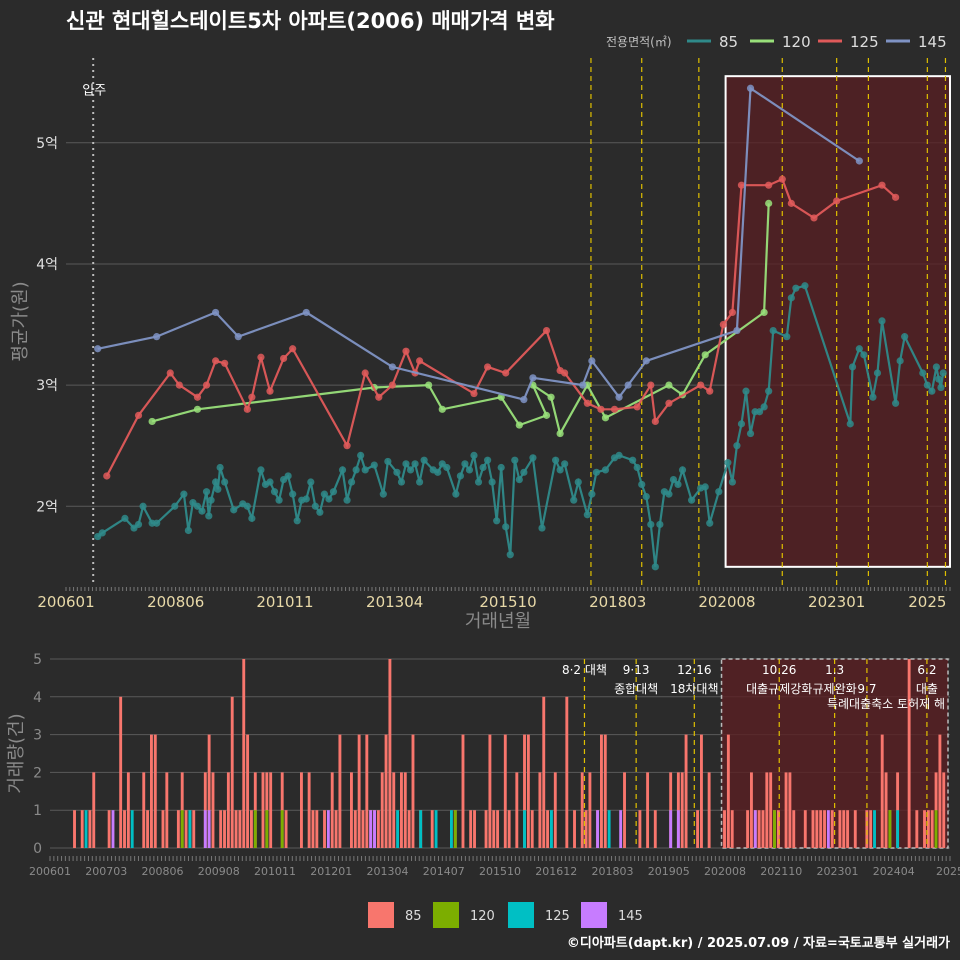 Image resolution: width=960 pixels, height=960 pixels. Describe the element at coordinates (864, 42) in the screenshot. I see `legend-label-125: 125` at that location.